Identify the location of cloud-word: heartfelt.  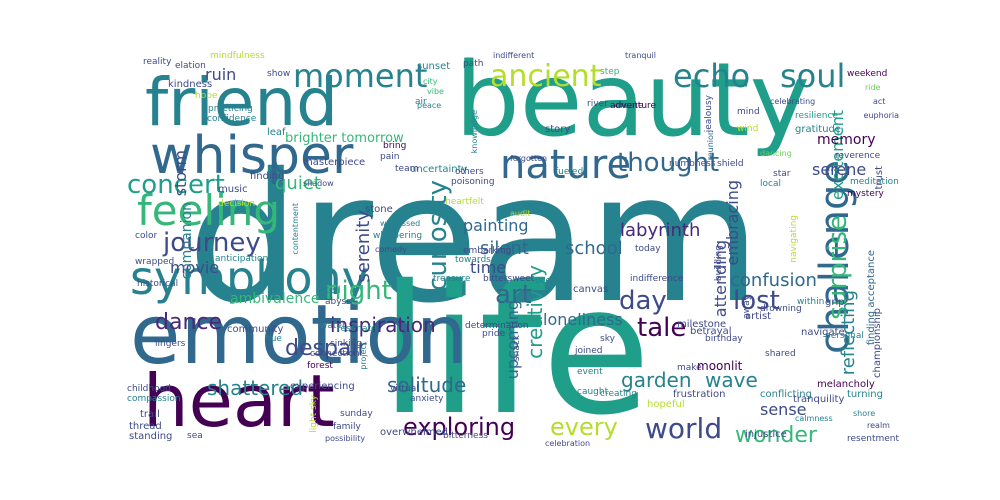
(464, 202).